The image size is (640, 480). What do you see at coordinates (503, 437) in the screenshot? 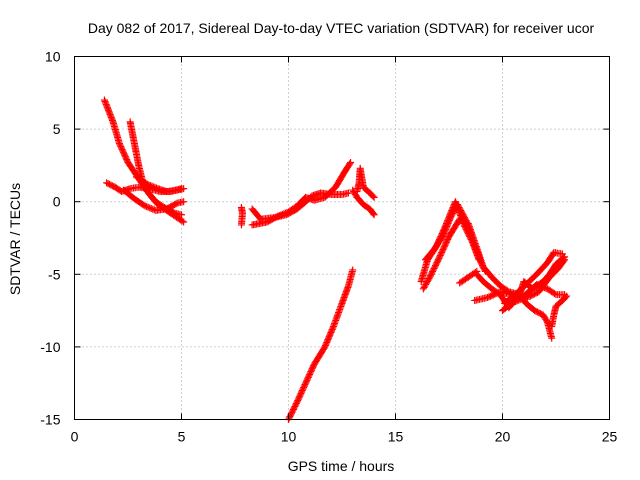
I see `x-tick-label: 20` at bounding box center [503, 437].